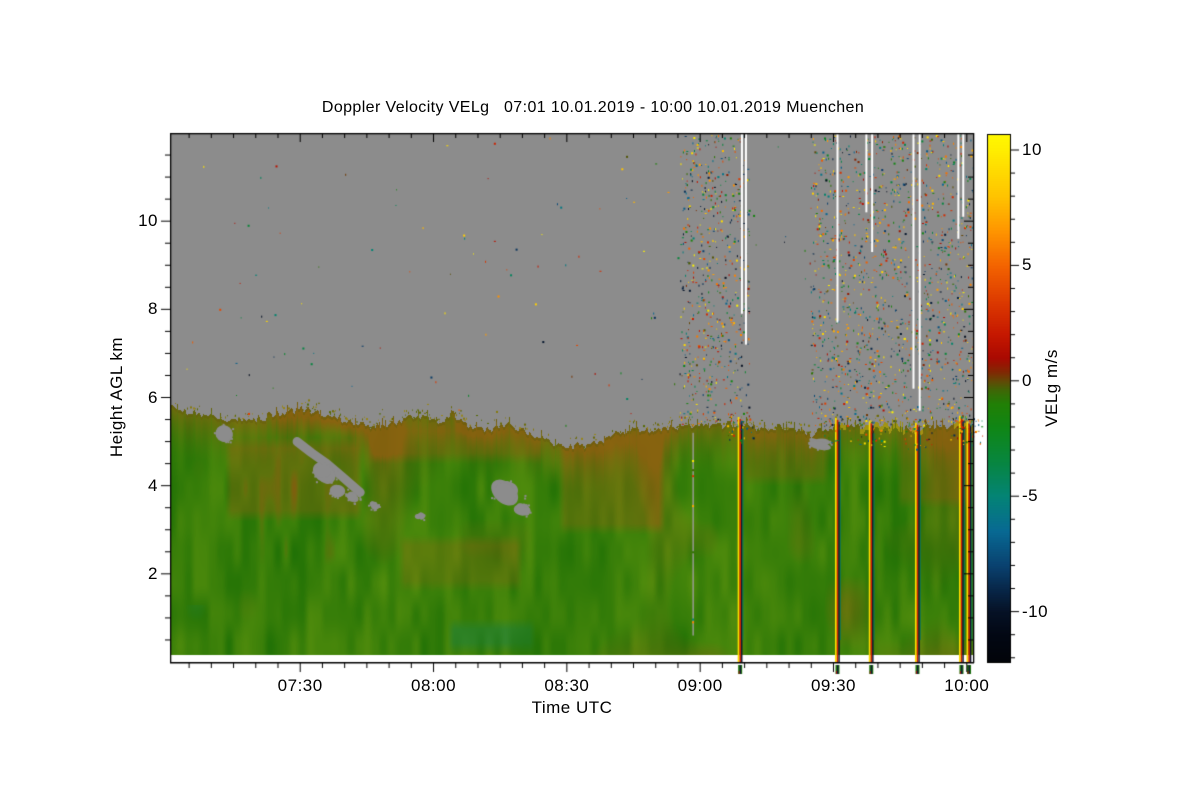  Describe the element at coordinates (1035, 611) in the screenshot. I see `colorbar-tick-label: -10` at that location.